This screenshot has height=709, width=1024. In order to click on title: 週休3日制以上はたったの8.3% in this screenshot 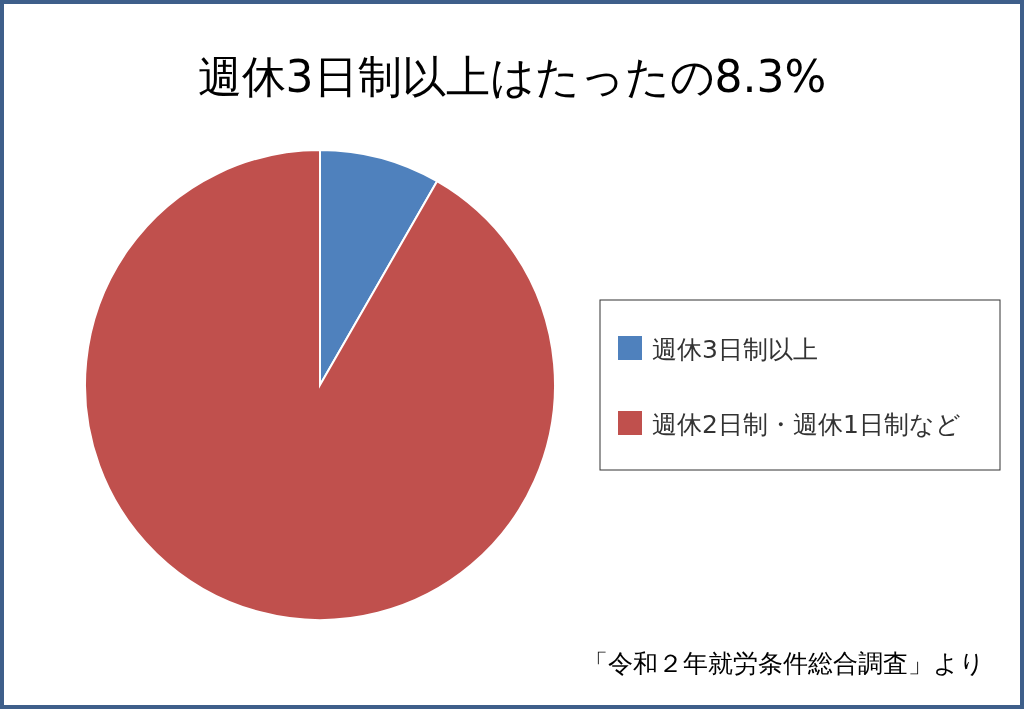, I will do `click(512, 76)`.